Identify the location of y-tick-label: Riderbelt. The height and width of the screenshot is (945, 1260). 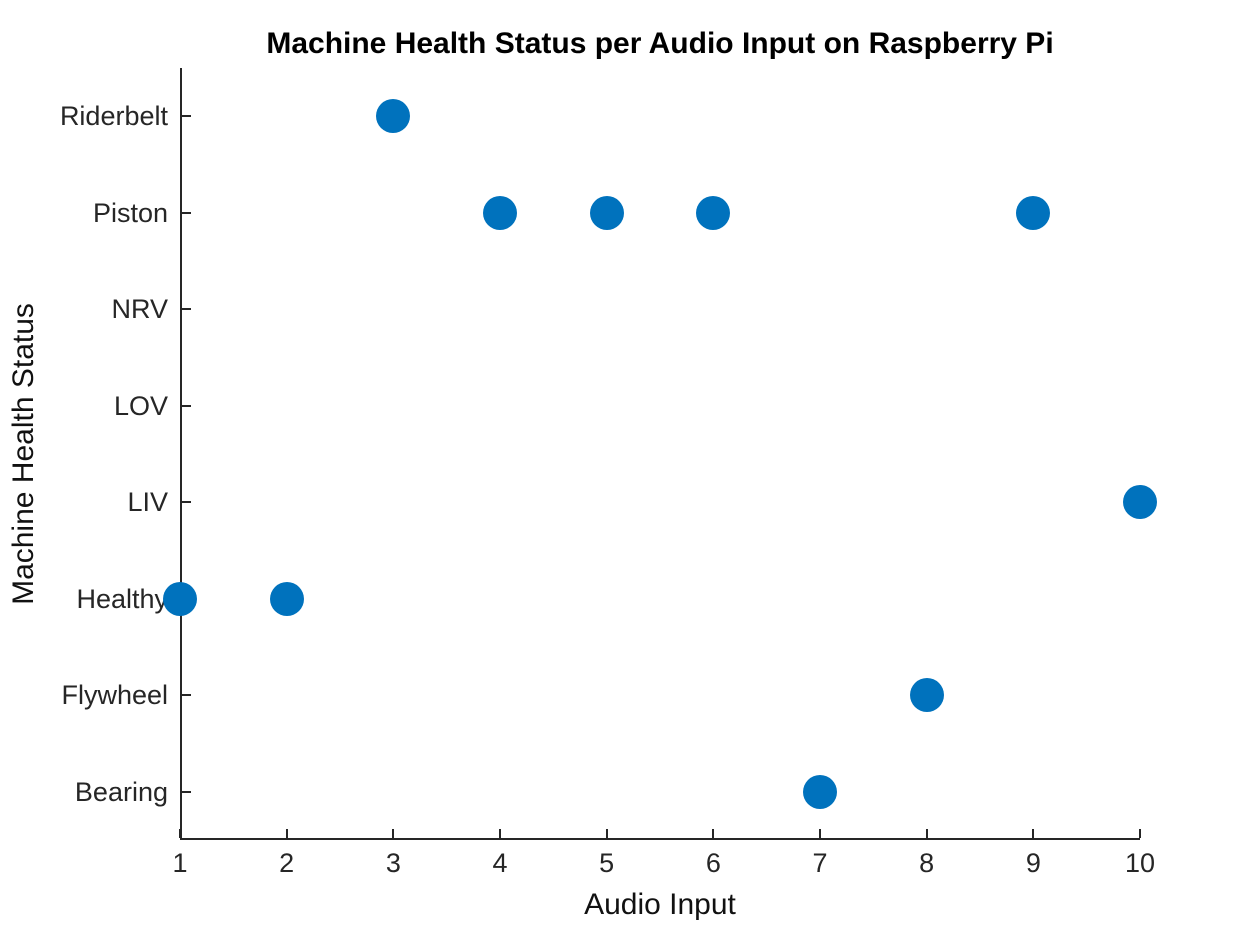
(113, 116).